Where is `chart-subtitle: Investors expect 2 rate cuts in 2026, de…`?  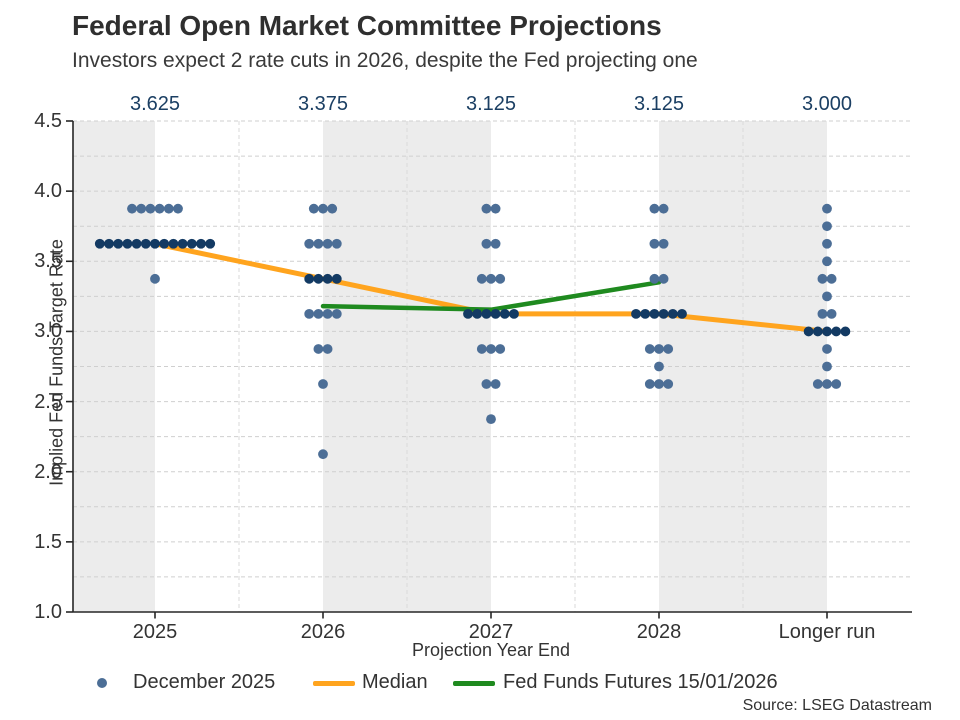 chart-subtitle: Investors expect 2 rate cuts in 2026, de… is located at coordinates (385, 60).